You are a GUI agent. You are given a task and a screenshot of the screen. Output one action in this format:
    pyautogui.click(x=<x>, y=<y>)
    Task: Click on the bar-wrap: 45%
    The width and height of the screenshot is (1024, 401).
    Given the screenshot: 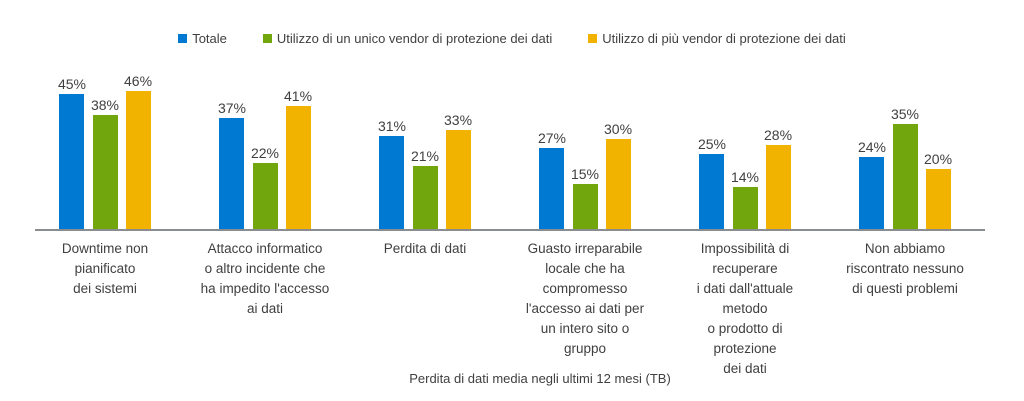 What is the action you would take?
    pyautogui.click(x=72, y=152)
    